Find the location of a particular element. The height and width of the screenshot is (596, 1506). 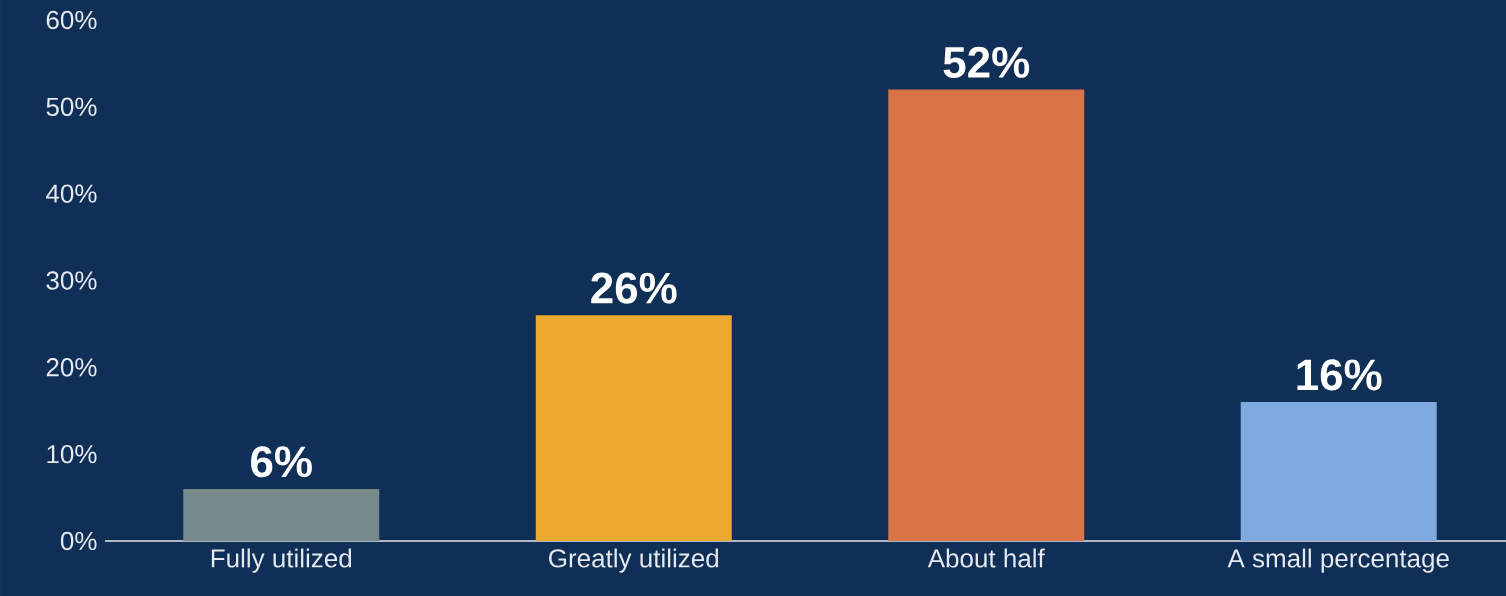

y-tick-label: 10% is located at coordinates (72, 454).